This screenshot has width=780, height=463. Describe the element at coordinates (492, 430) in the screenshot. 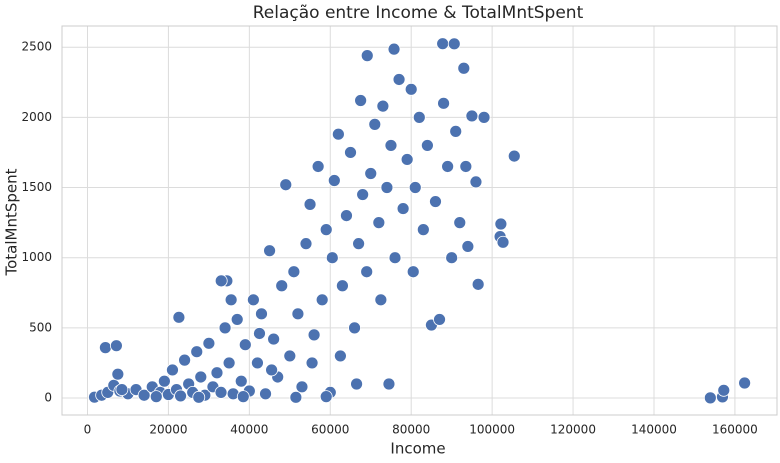

I see `x-tick-label: 100000` at that location.